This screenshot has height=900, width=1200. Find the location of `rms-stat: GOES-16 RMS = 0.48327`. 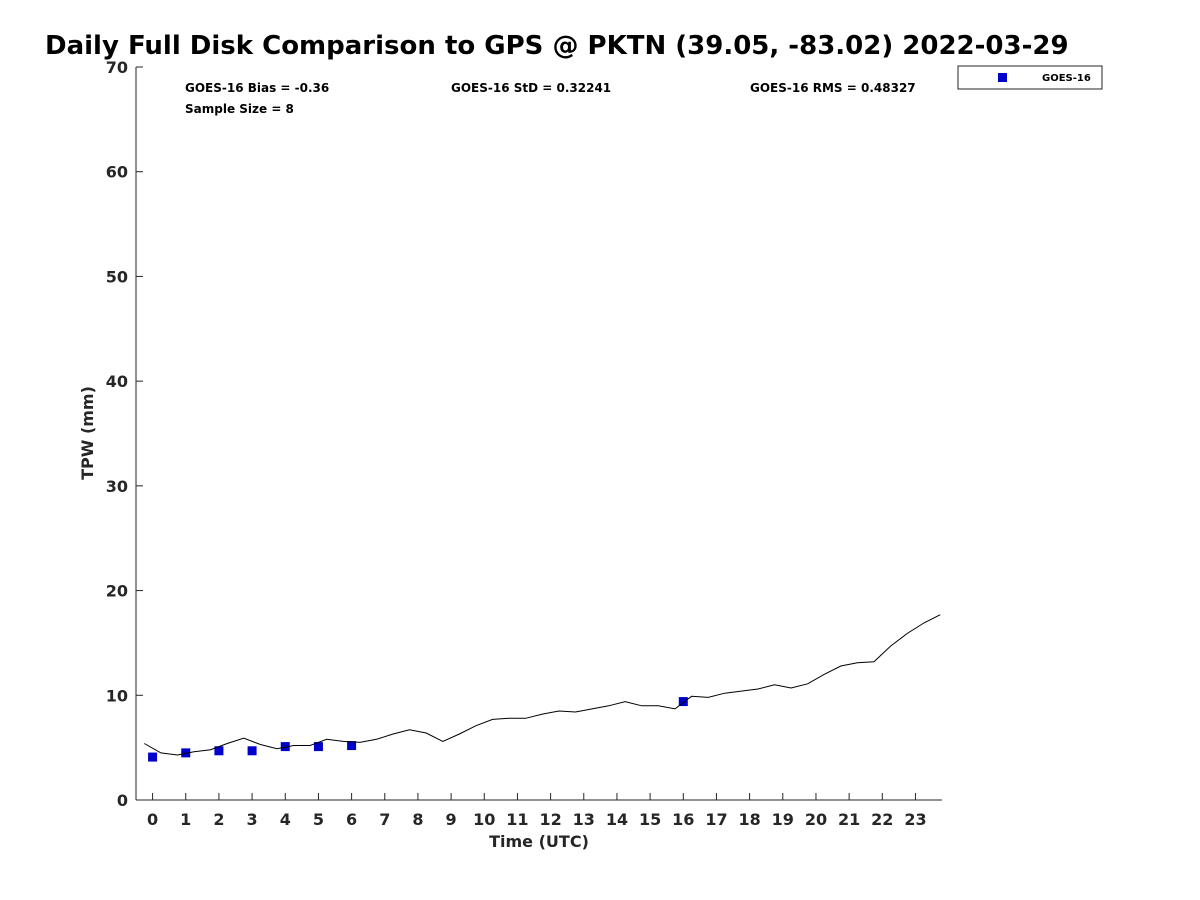

rms-stat: GOES-16 RMS = 0.48327 is located at coordinates (833, 88).